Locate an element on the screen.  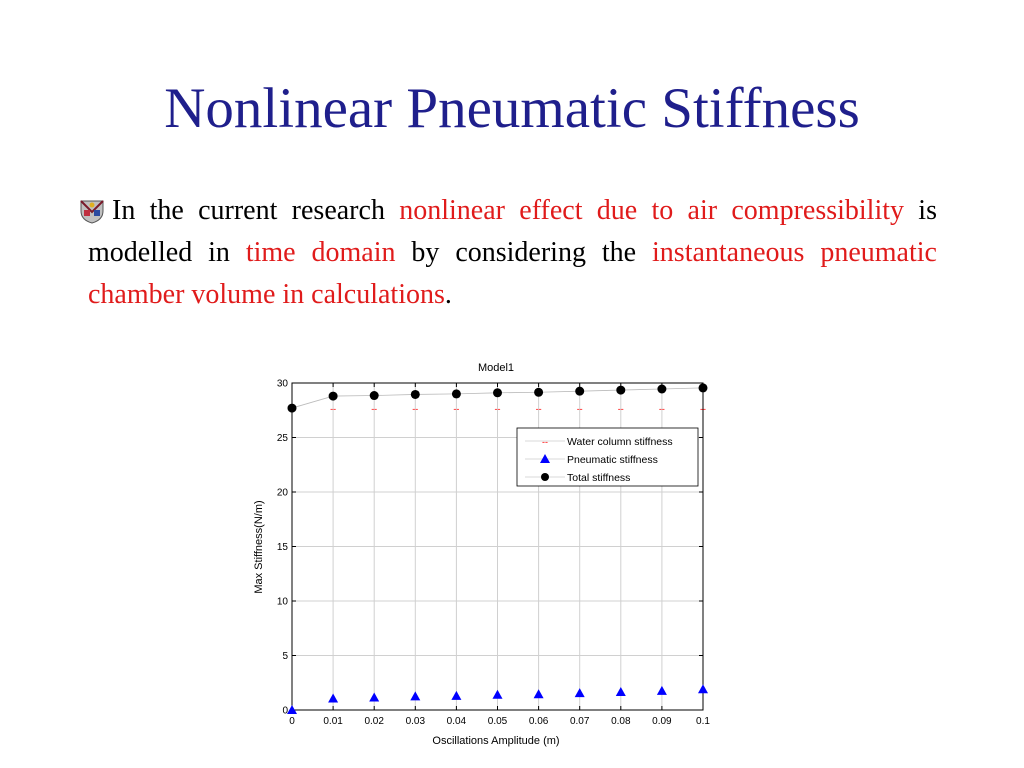
x-tick-label: 0.09 is located at coordinates (662, 721).